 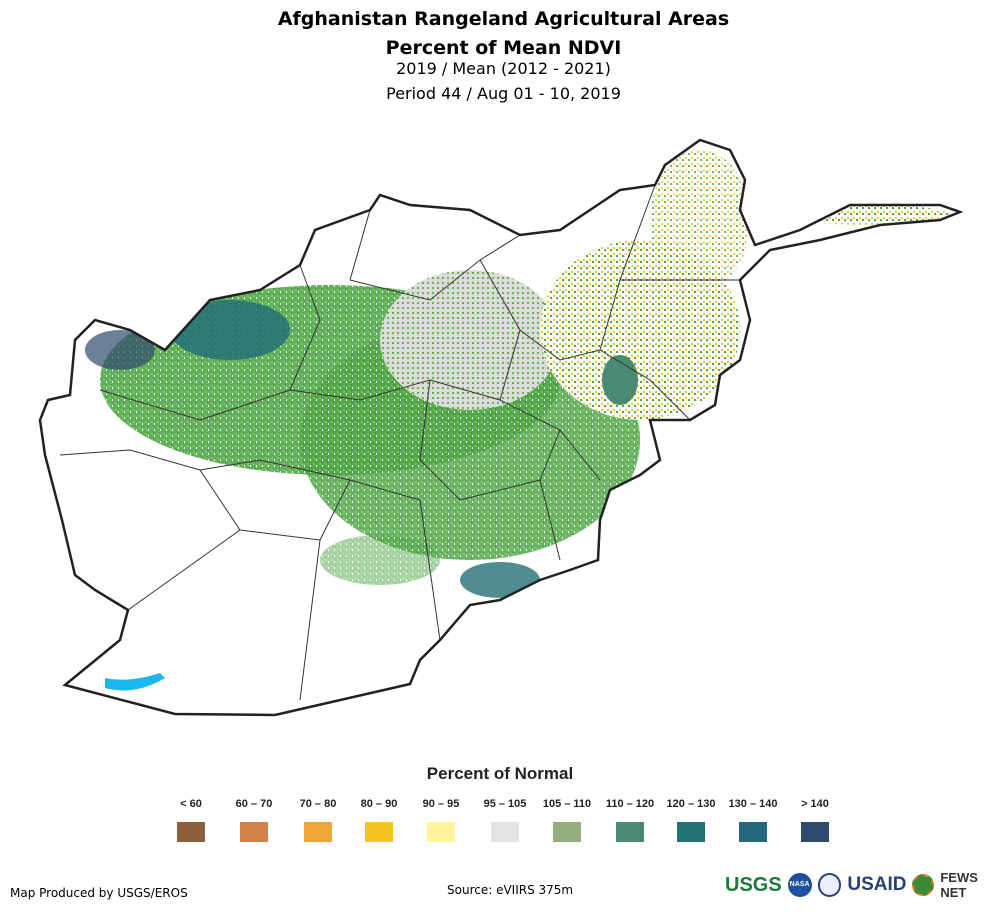 What do you see at coordinates (799, 885) in the screenshot?
I see `nasa-logo: NASA` at bounding box center [799, 885].